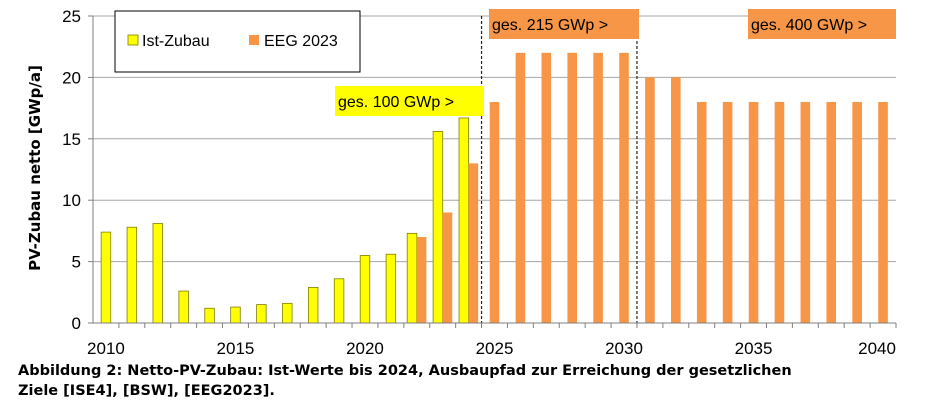 The width and height of the screenshot is (945, 414). Describe the element at coordinates (473, 243) in the screenshot. I see `bar-eeg-2024` at that location.